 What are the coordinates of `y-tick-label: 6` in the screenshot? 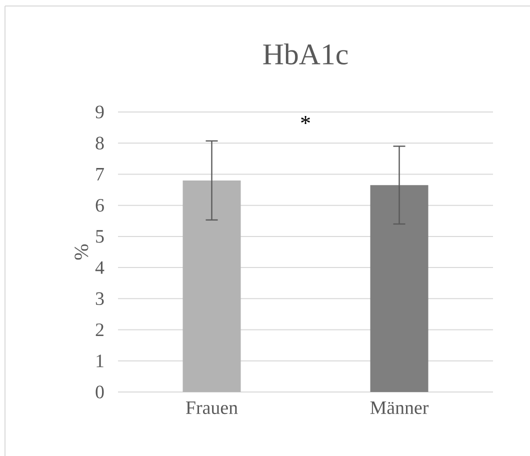 It's located at (100, 205).